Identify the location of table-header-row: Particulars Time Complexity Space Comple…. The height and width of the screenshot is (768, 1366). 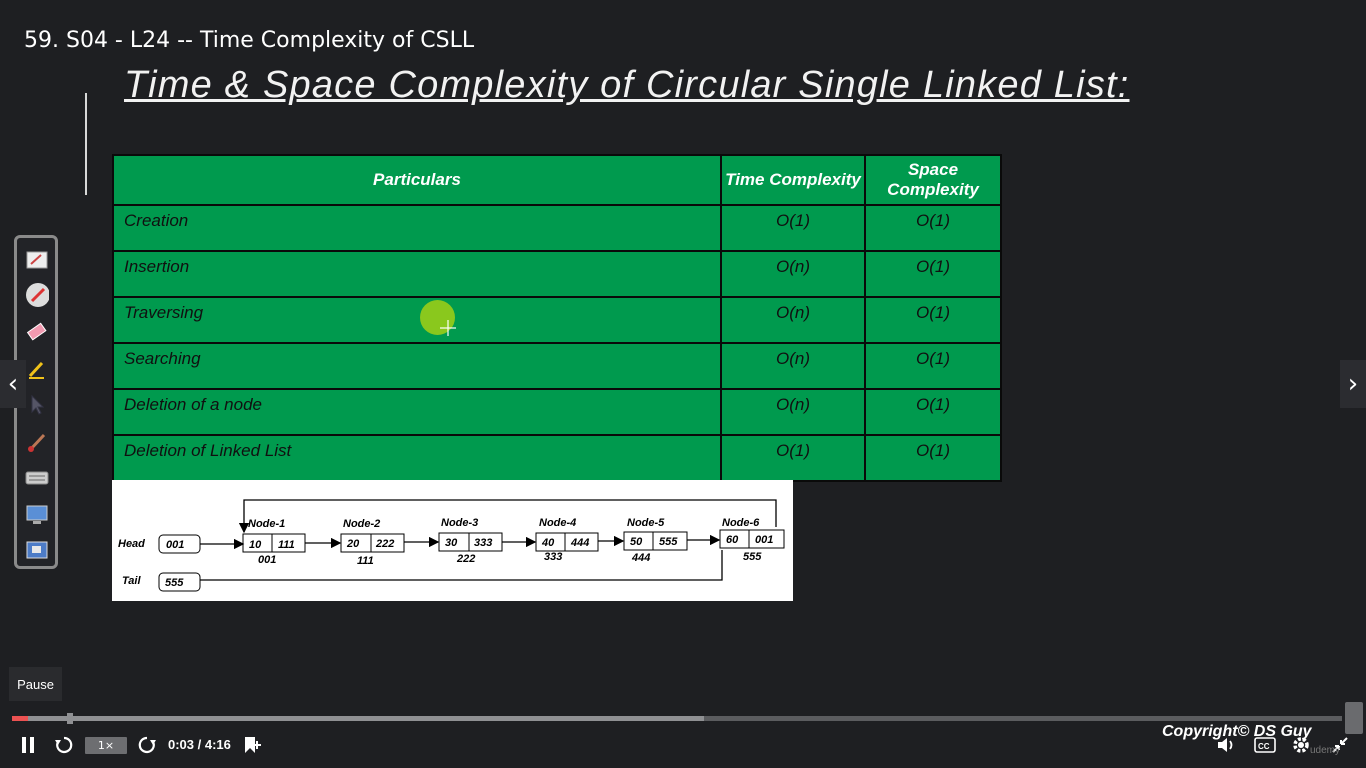
(557, 180).